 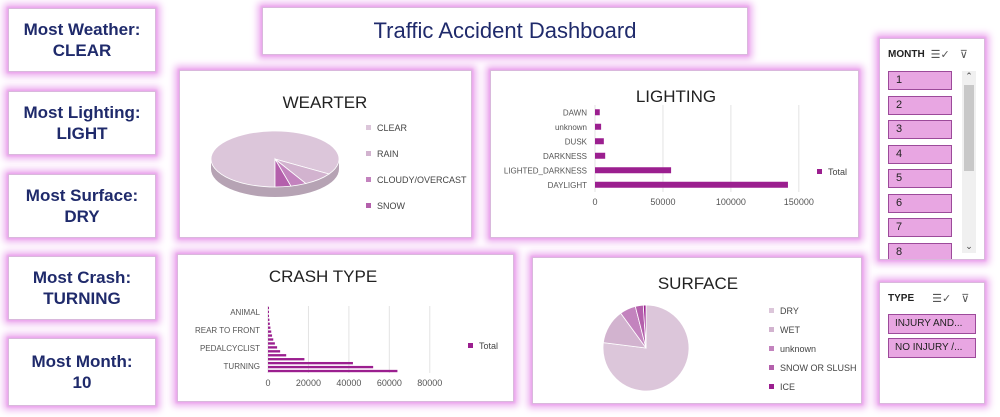 I want to click on slicer-item-month-5: 5, so click(x=920, y=178).